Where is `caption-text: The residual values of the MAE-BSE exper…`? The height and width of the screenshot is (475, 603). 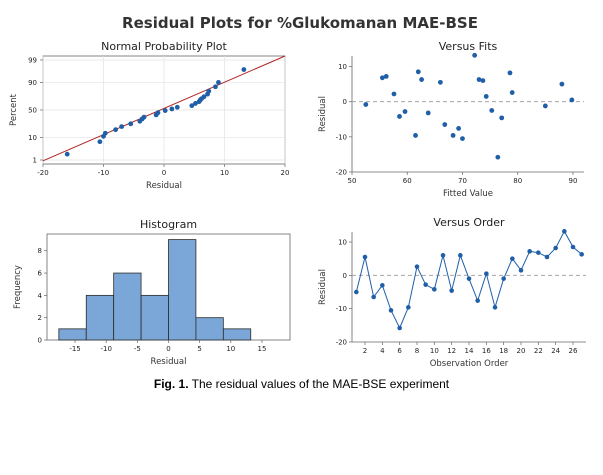 caption-text: The residual values of the MAE-BSE exper… is located at coordinates (319, 384).